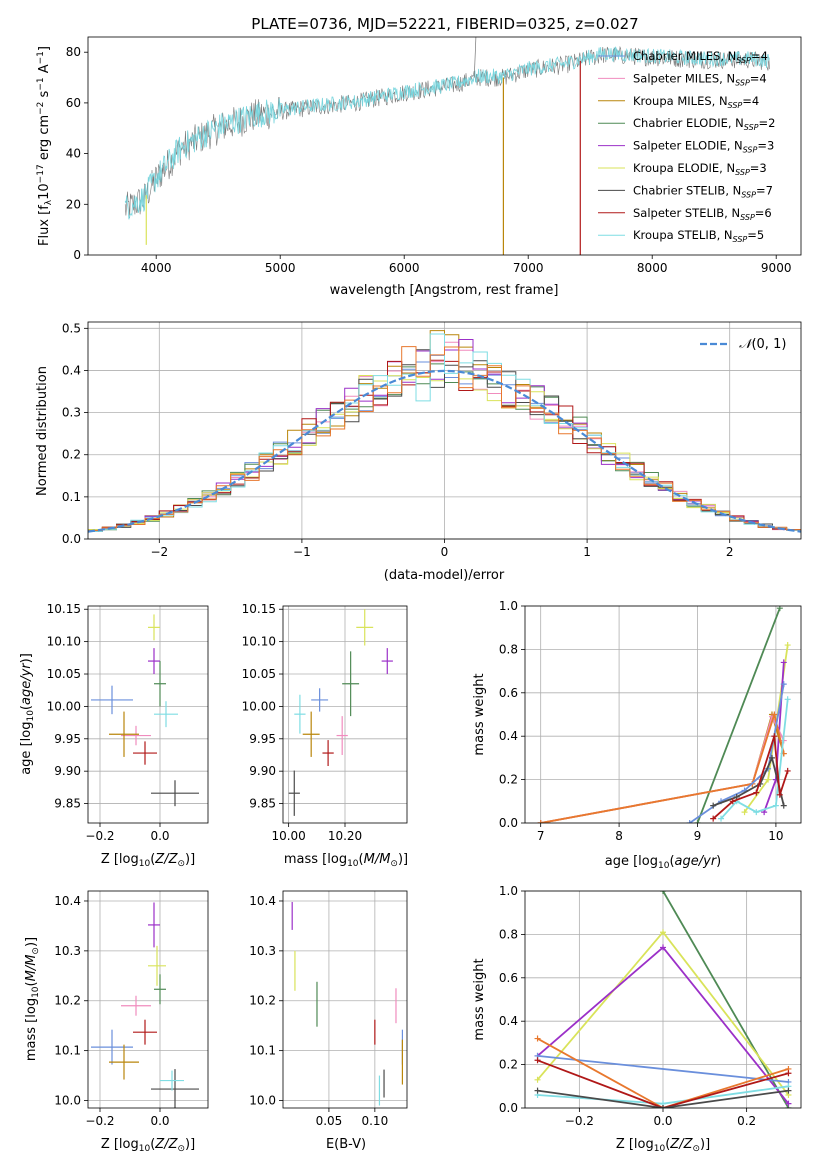 The image size is (819, 1170). Describe the element at coordinates (703, 191) in the screenshot. I see `legend-entry: Chabrier STELIB, NSSP=7` at that location.